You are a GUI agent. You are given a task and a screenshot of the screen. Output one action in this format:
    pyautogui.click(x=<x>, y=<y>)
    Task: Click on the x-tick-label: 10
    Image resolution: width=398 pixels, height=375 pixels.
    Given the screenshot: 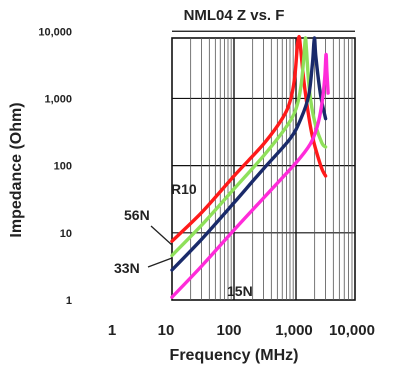 What is the action you would take?
    pyautogui.click(x=166, y=330)
    